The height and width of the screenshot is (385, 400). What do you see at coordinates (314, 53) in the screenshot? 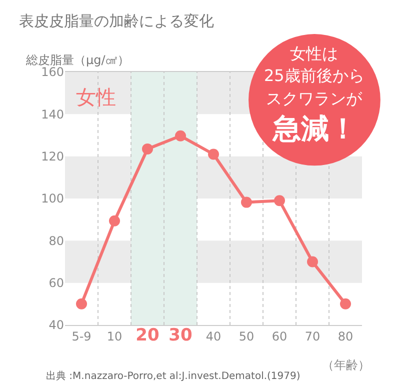
I see `text: 女性は` at bounding box center [314, 53].